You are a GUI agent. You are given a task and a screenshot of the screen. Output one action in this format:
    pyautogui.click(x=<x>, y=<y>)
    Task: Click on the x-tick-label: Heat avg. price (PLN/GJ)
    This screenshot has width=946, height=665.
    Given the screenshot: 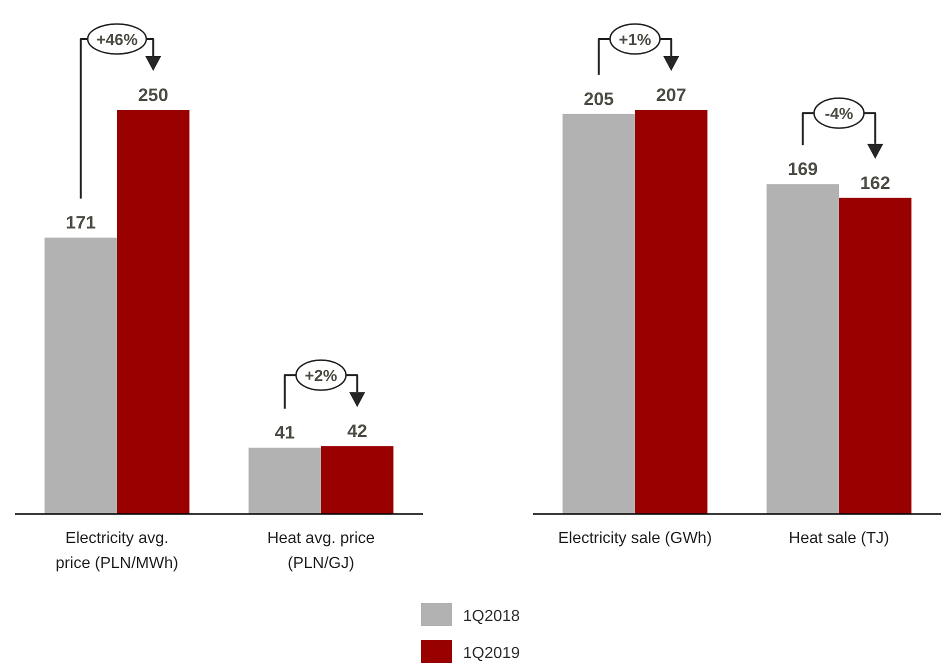 What is the action you would take?
    pyautogui.click(x=321, y=551)
    